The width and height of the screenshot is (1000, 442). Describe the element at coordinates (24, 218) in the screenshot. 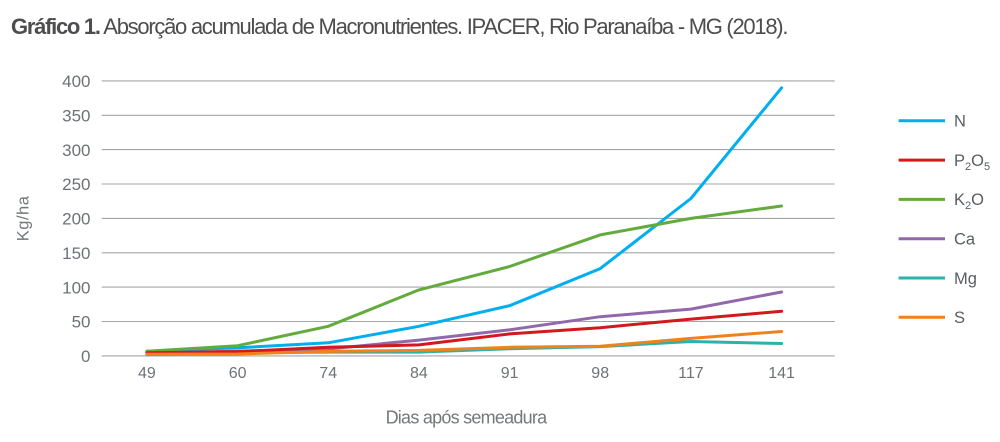

I see `svg-text: Kg/ha` at that location.